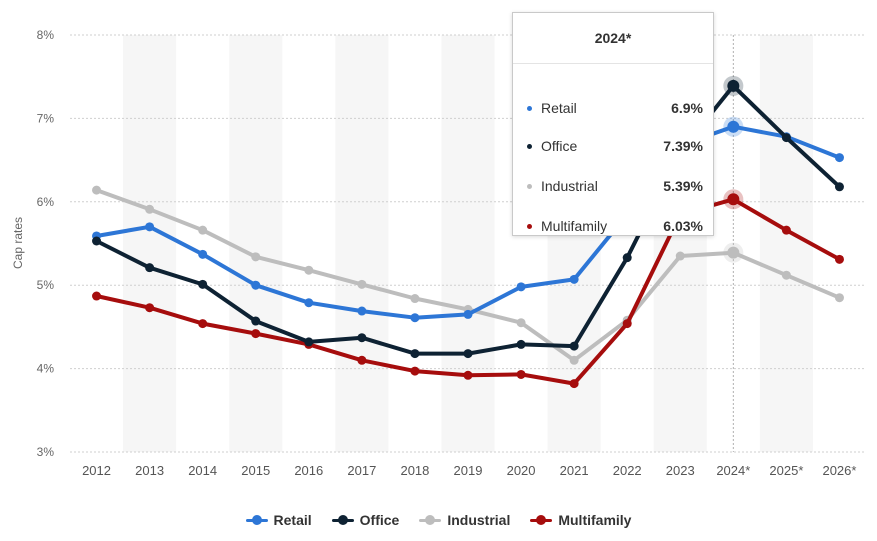 The height and width of the screenshot is (541, 877). I want to click on legend-label: Industrial, so click(479, 520).